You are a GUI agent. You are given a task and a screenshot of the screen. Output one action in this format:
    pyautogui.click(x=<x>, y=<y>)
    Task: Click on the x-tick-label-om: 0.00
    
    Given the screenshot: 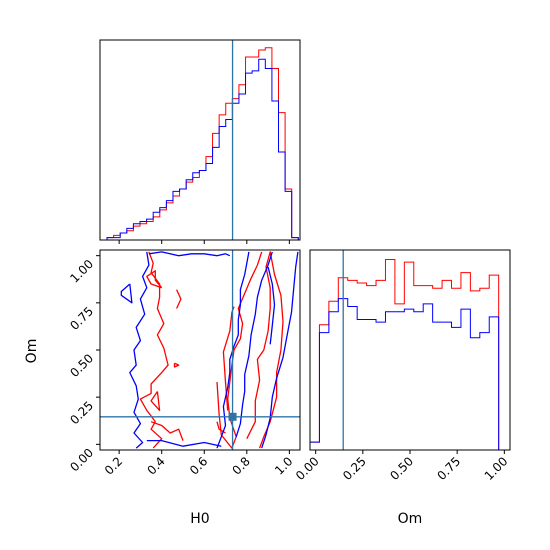 What is the action you would take?
    pyautogui.click(x=307, y=468)
    